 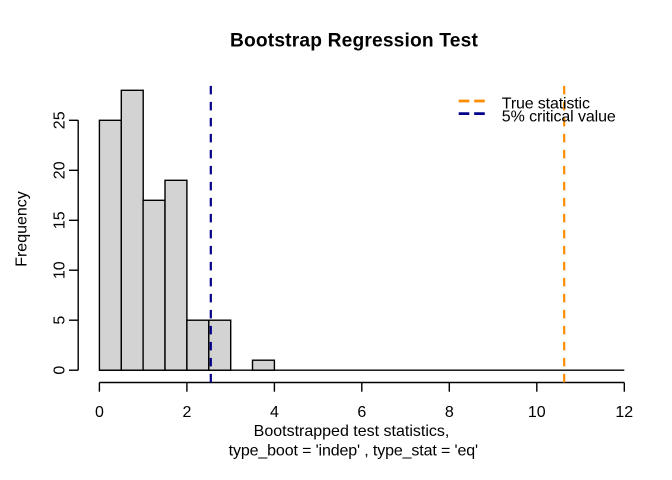 What do you see at coordinates (361, 412) in the screenshot?
I see `svg-text: 6` at bounding box center [361, 412].